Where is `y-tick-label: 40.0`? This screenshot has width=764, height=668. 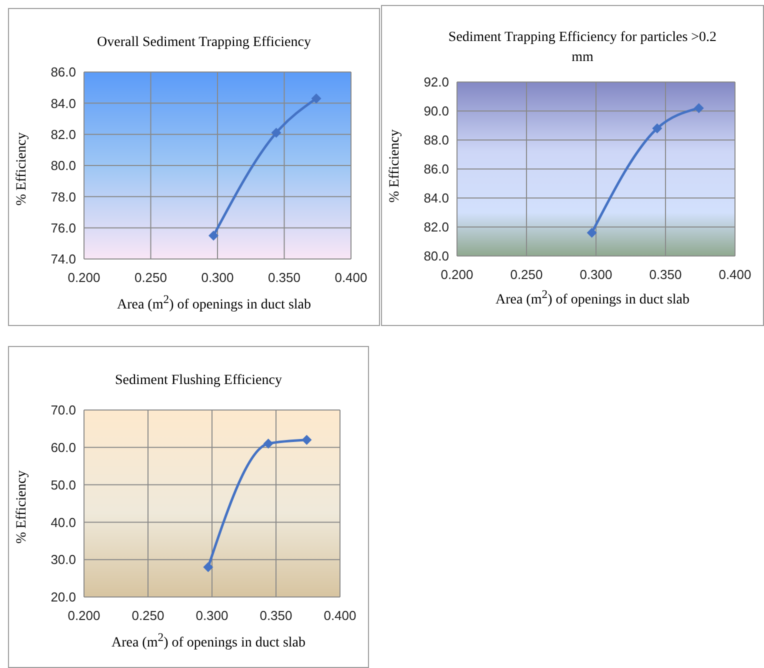 y-tick-label: 40.0 is located at coordinates (63, 522).